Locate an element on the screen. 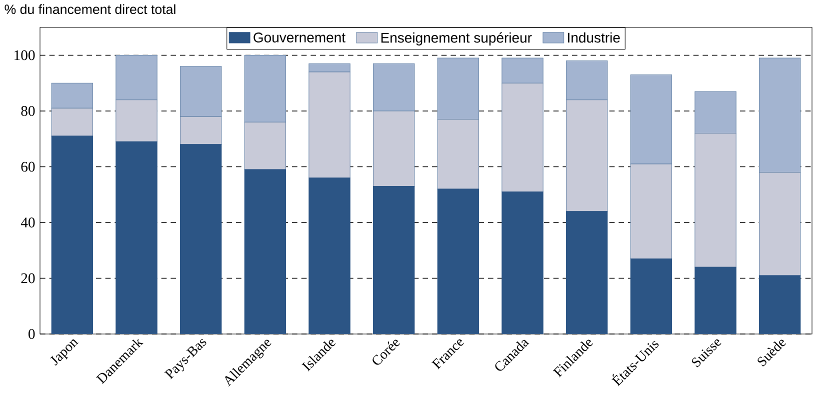  legend-label: Industrie is located at coordinates (594, 37).